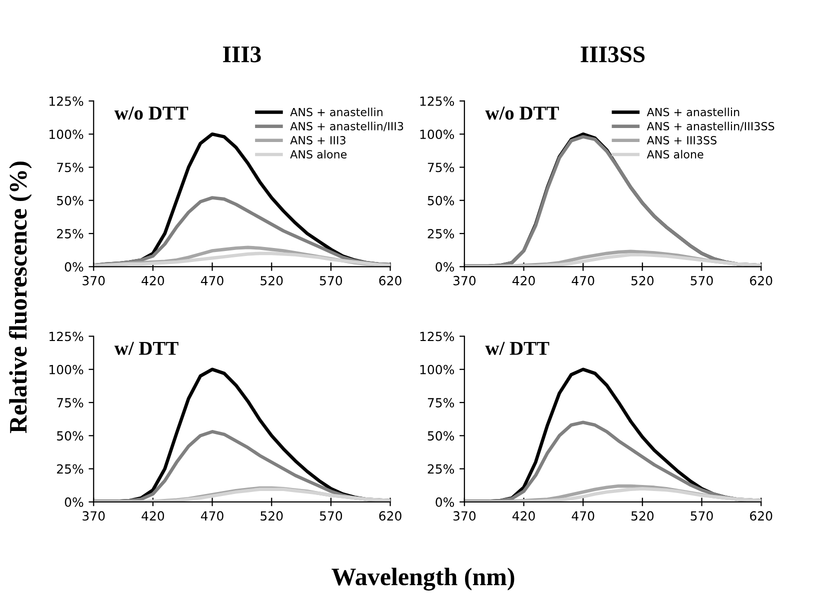  What do you see at coordinates (612, 54) in the screenshot?
I see `chart-title: III3SS` at bounding box center [612, 54].